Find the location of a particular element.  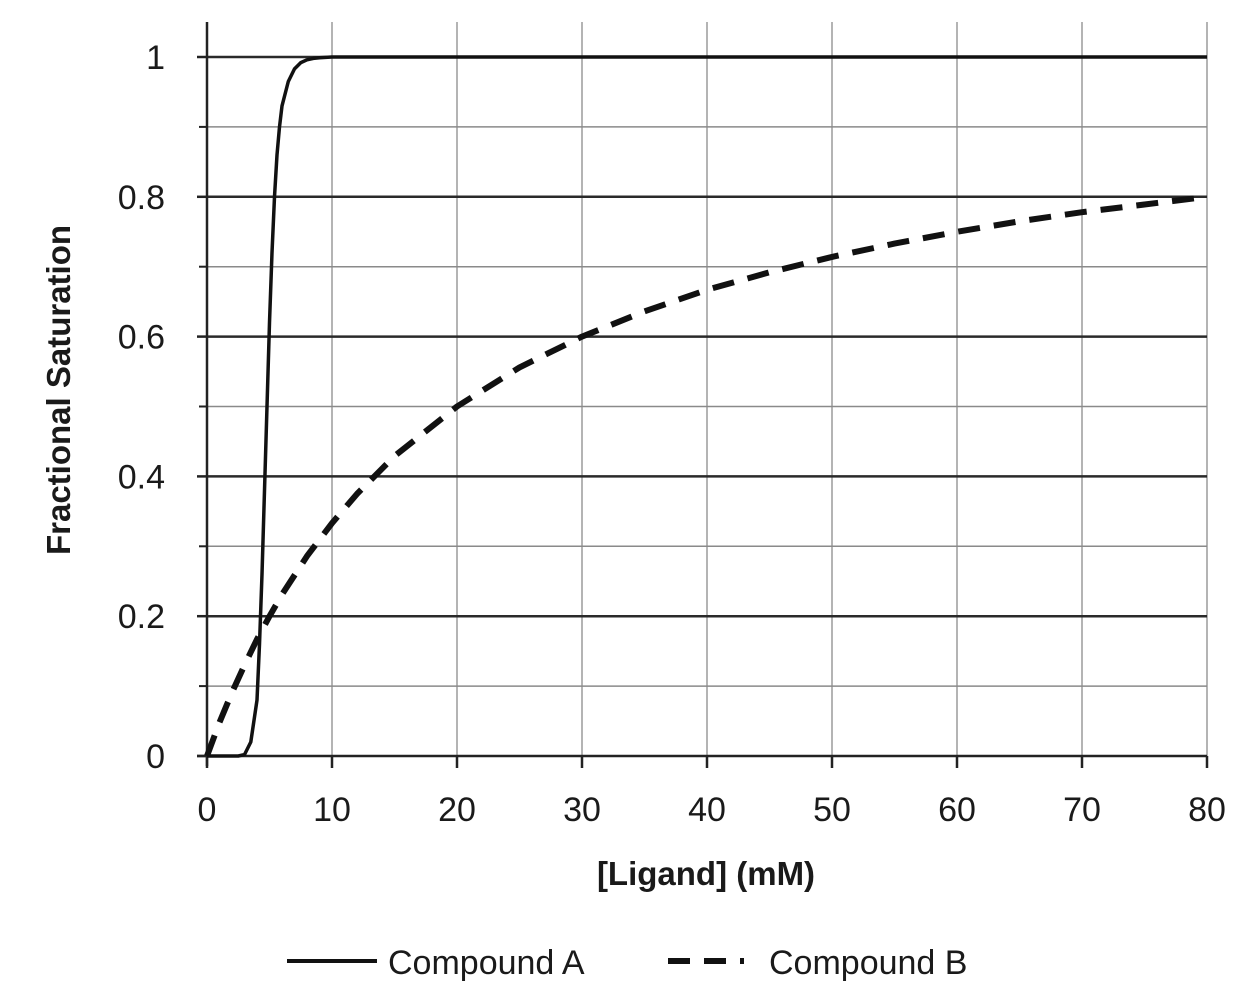

y-tick-label: 0.4 is located at coordinates (141, 477).